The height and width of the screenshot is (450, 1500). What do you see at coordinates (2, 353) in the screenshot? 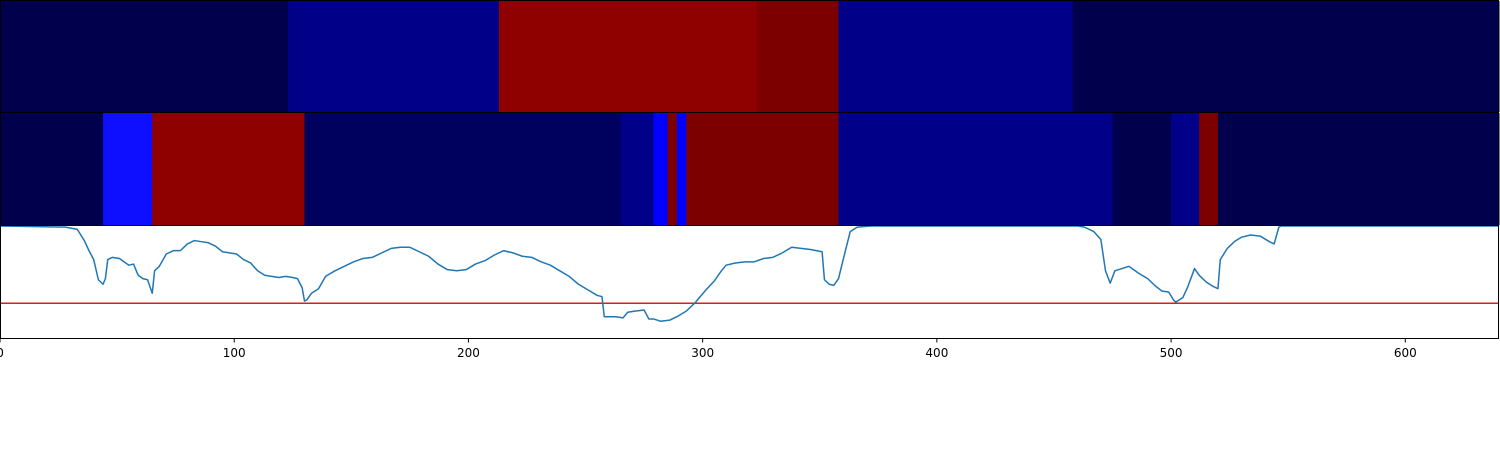
I see `x-tick-label-0: 0` at bounding box center [2, 353].